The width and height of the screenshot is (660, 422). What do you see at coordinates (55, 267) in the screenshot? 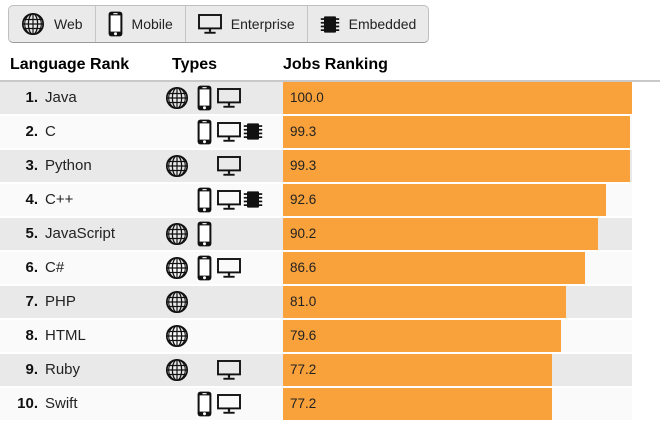
I see `language-name: C#` at bounding box center [55, 267].